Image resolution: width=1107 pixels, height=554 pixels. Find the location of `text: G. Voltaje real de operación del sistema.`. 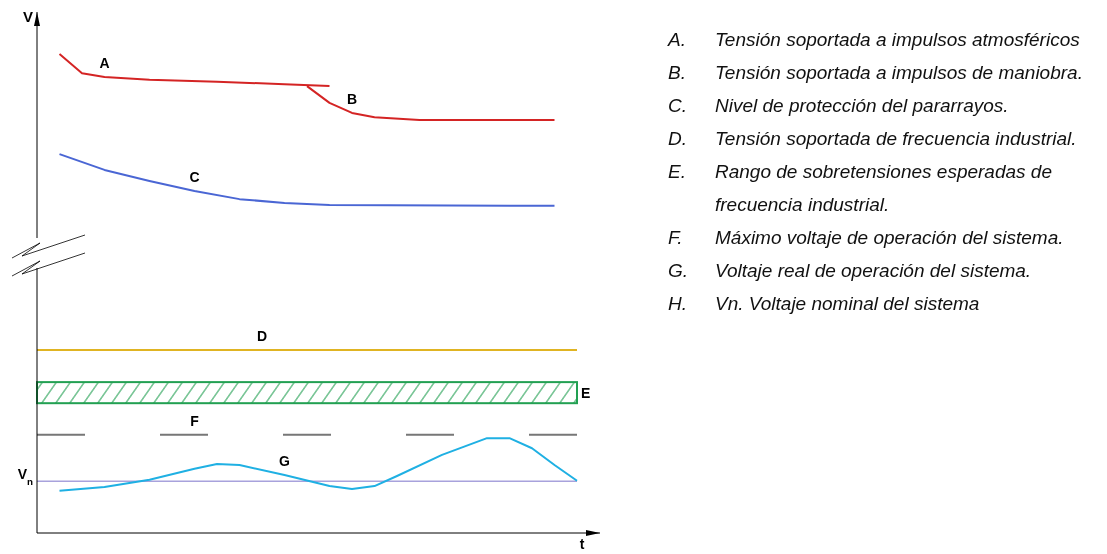

text: G. Voltaje real de operación del sistema. is located at coordinates (850, 270).